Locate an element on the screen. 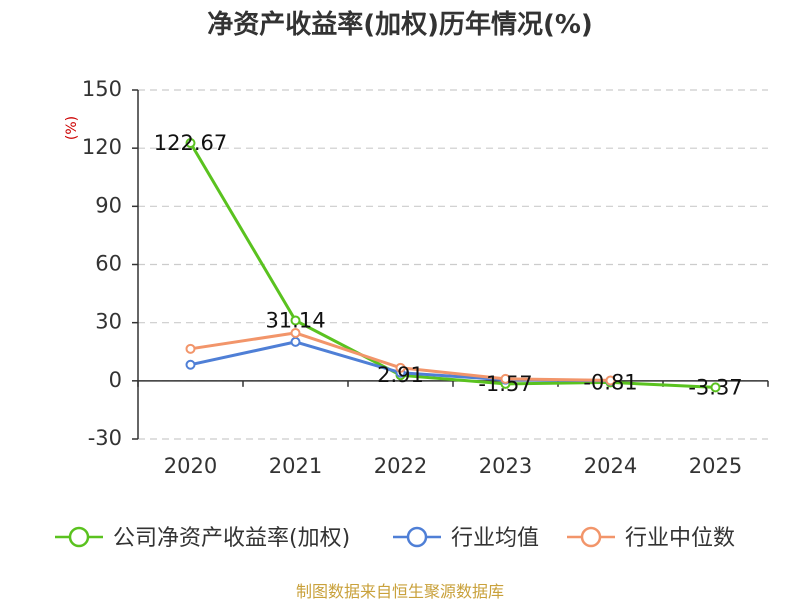  legend-label: 公司净资产收益率(加权) is located at coordinates (231, 538).